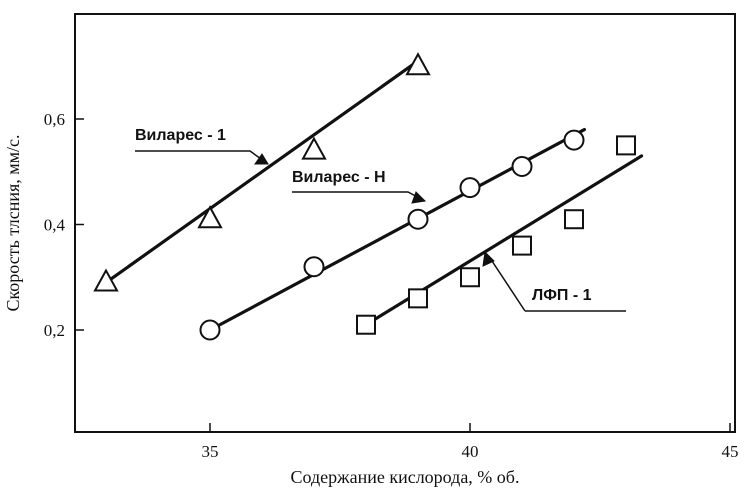  I want to click on series-label: Виларес - 1, so click(180, 135).